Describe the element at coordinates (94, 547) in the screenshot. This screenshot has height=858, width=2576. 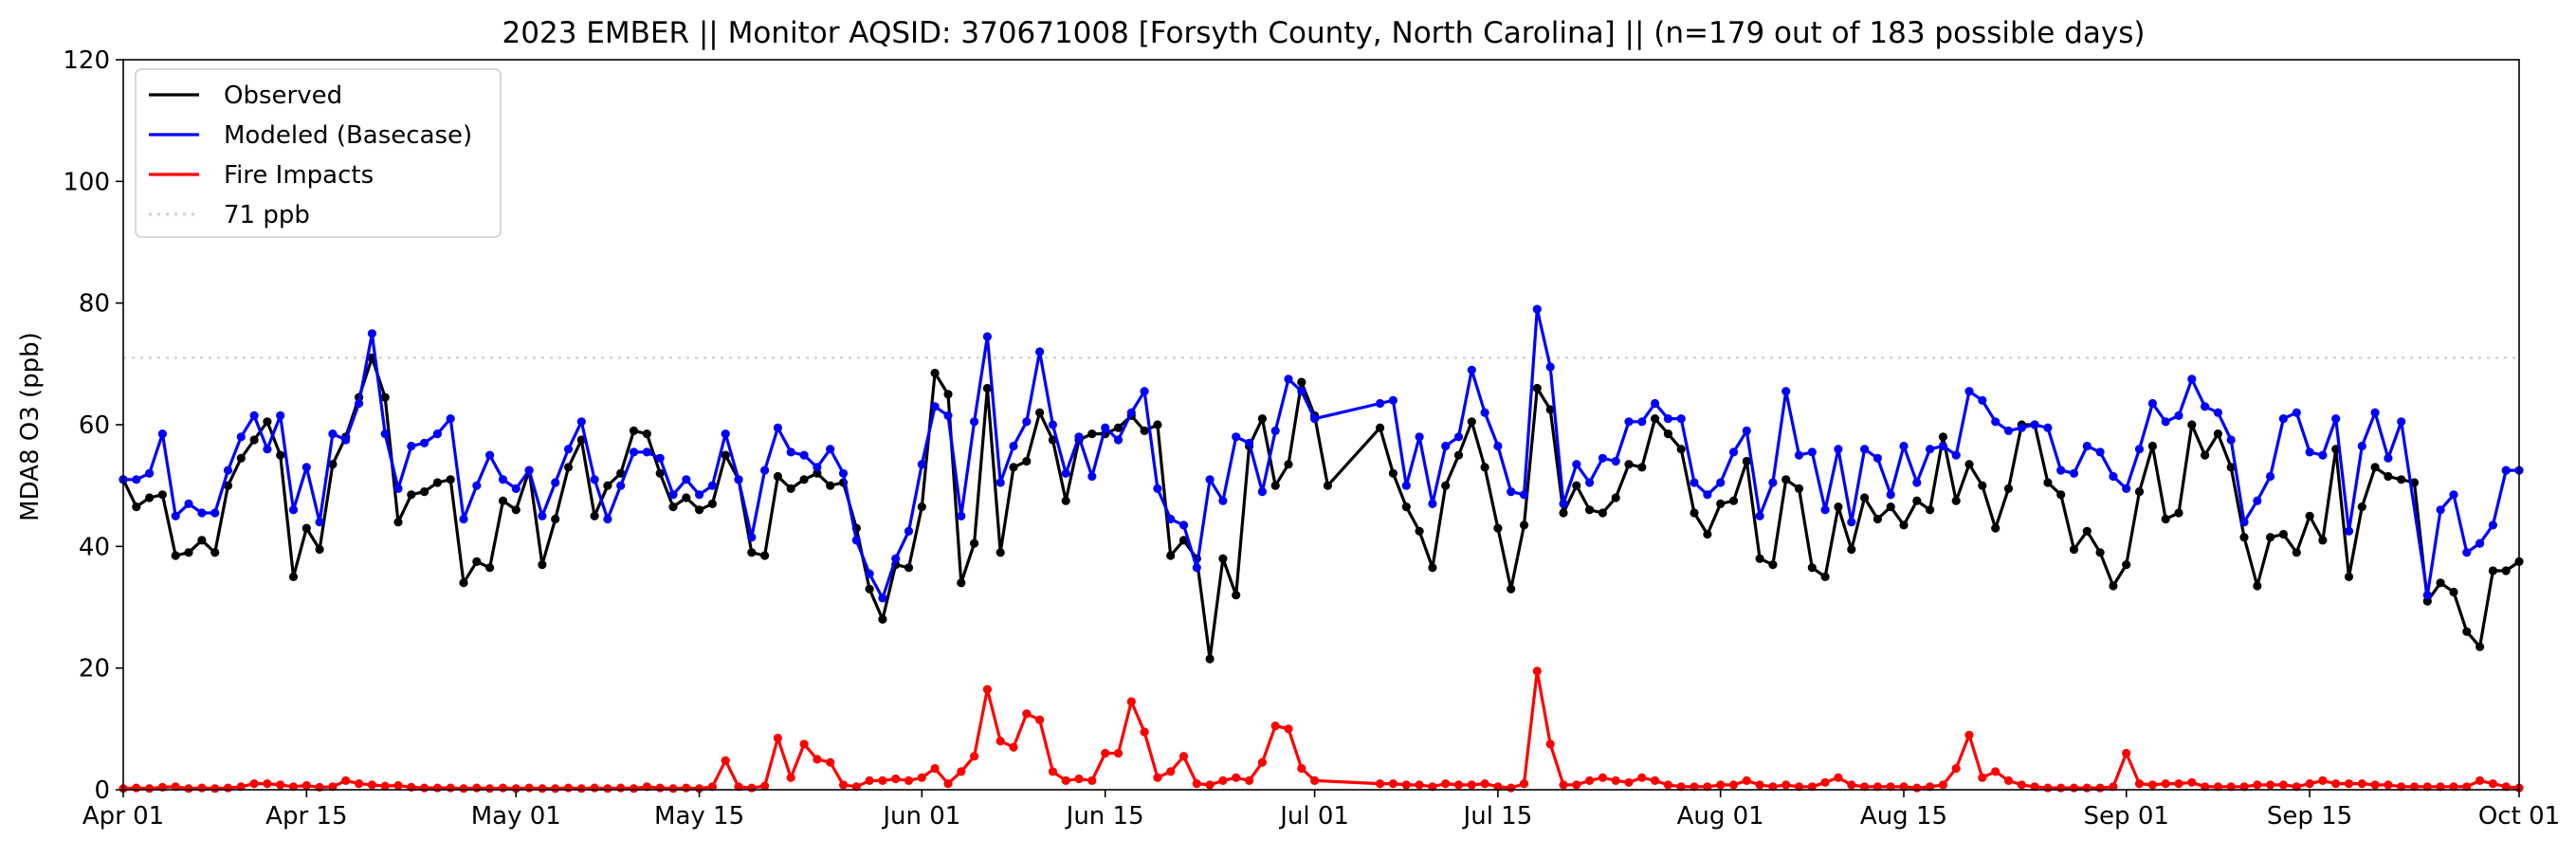
I see `y-tick-label: 40` at that location.